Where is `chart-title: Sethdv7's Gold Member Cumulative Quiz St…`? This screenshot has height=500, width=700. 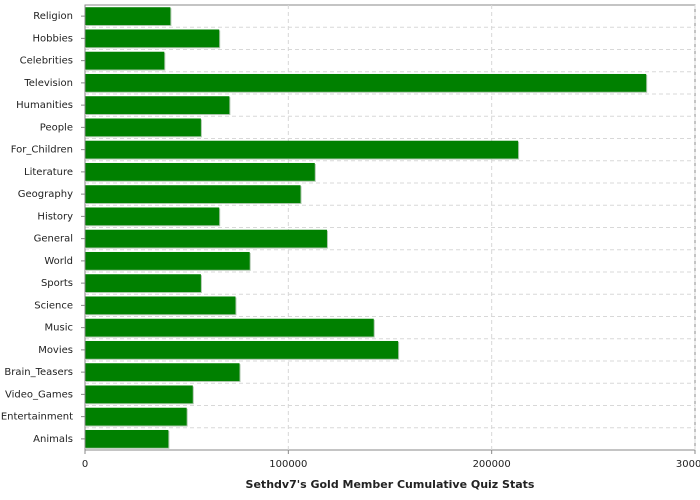
chart-title: Sethdv7's Gold Member Cumulative Quiz St… is located at coordinates (390, 484).